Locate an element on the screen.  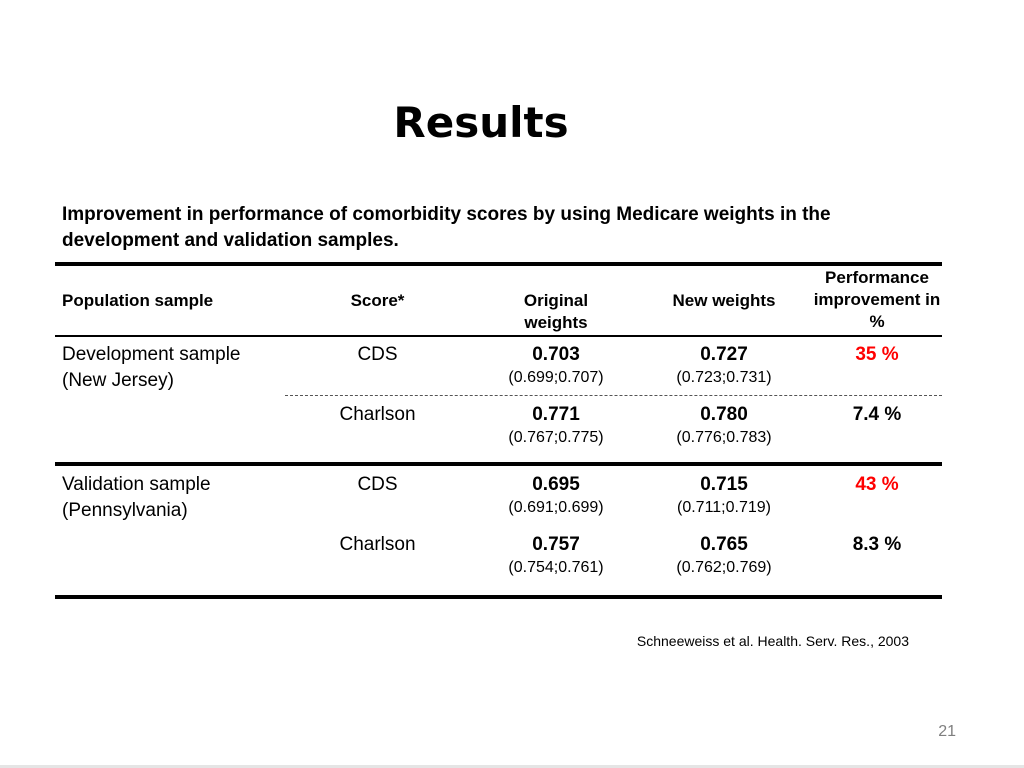
new-auc: 0.765 is located at coordinates (724, 544).